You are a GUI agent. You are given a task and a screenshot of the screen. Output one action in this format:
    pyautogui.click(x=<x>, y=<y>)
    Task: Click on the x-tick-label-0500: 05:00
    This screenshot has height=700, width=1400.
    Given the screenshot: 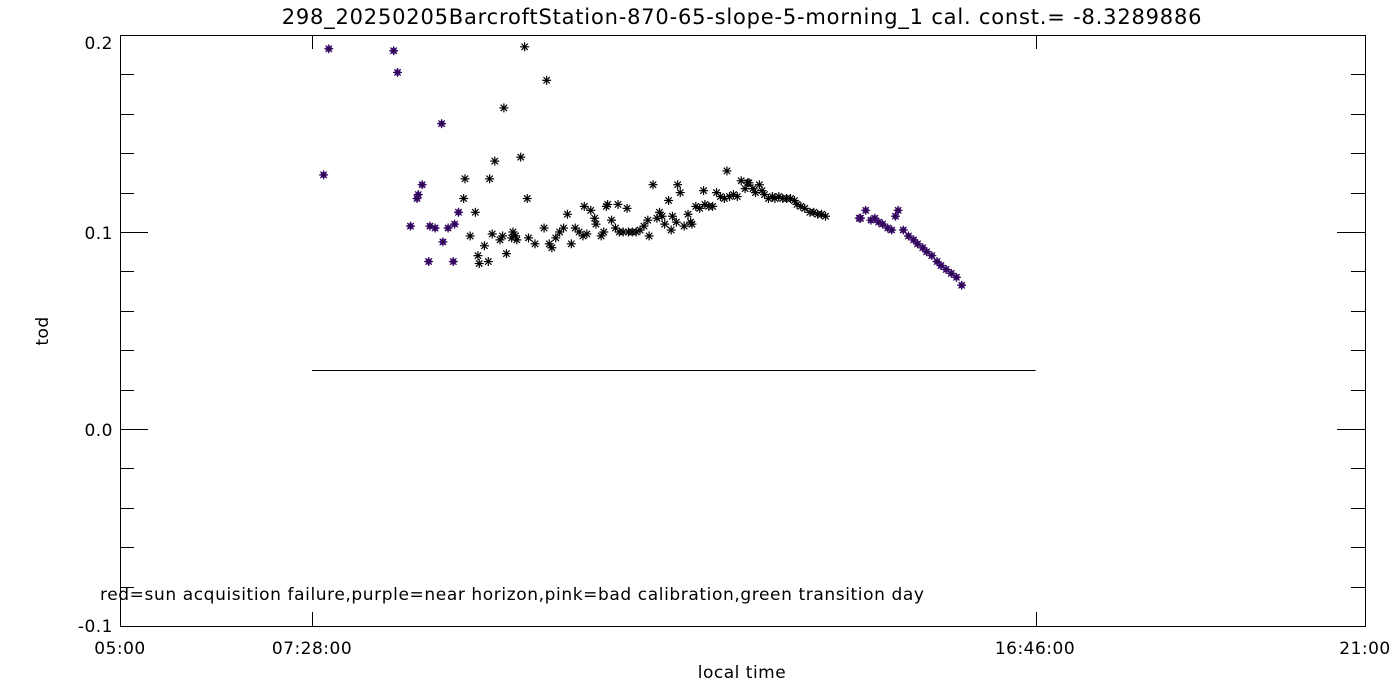 What is the action you would take?
    pyautogui.click(x=120, y=649)
    